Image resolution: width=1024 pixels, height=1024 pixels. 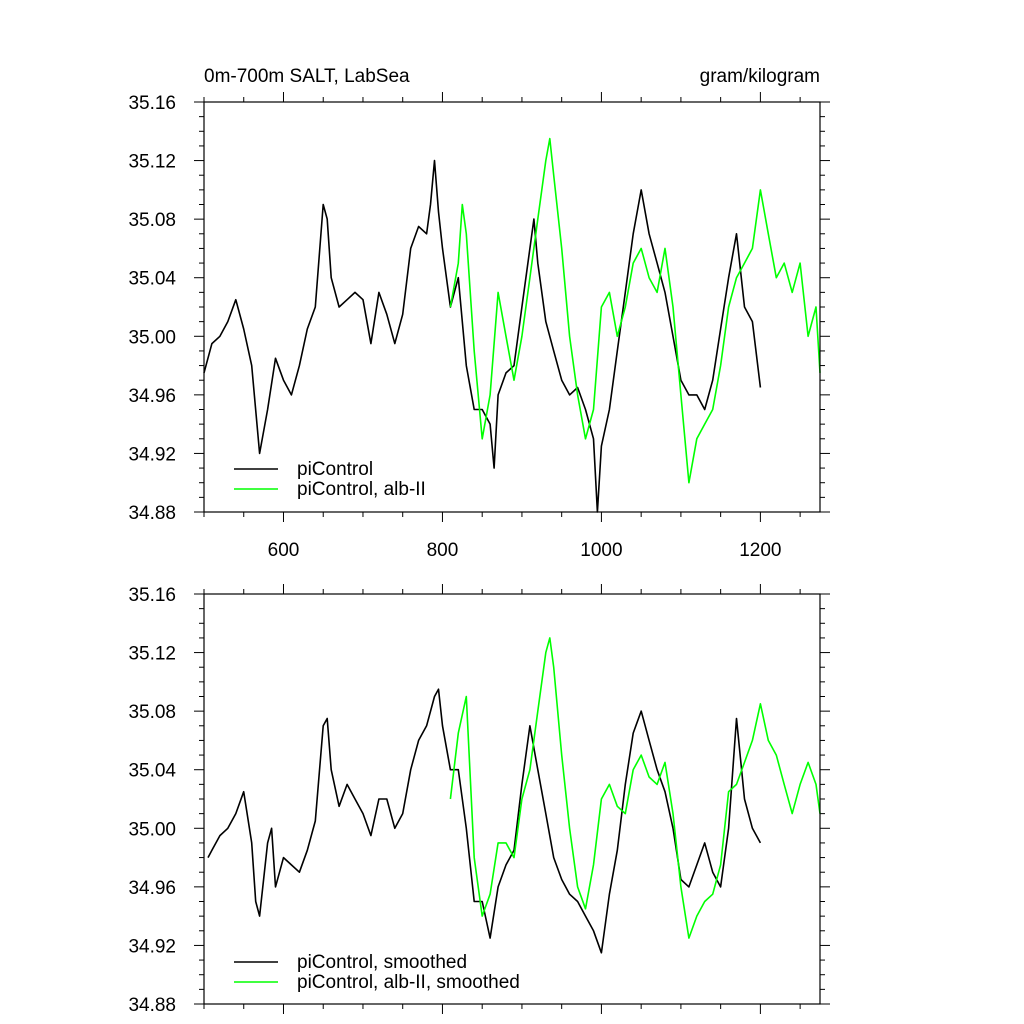 What do you see at coordinates (408, 982) in the screenshot?
I see `legend-label: piControl, alb-II, smoothed` at bounding box center [408, 982].